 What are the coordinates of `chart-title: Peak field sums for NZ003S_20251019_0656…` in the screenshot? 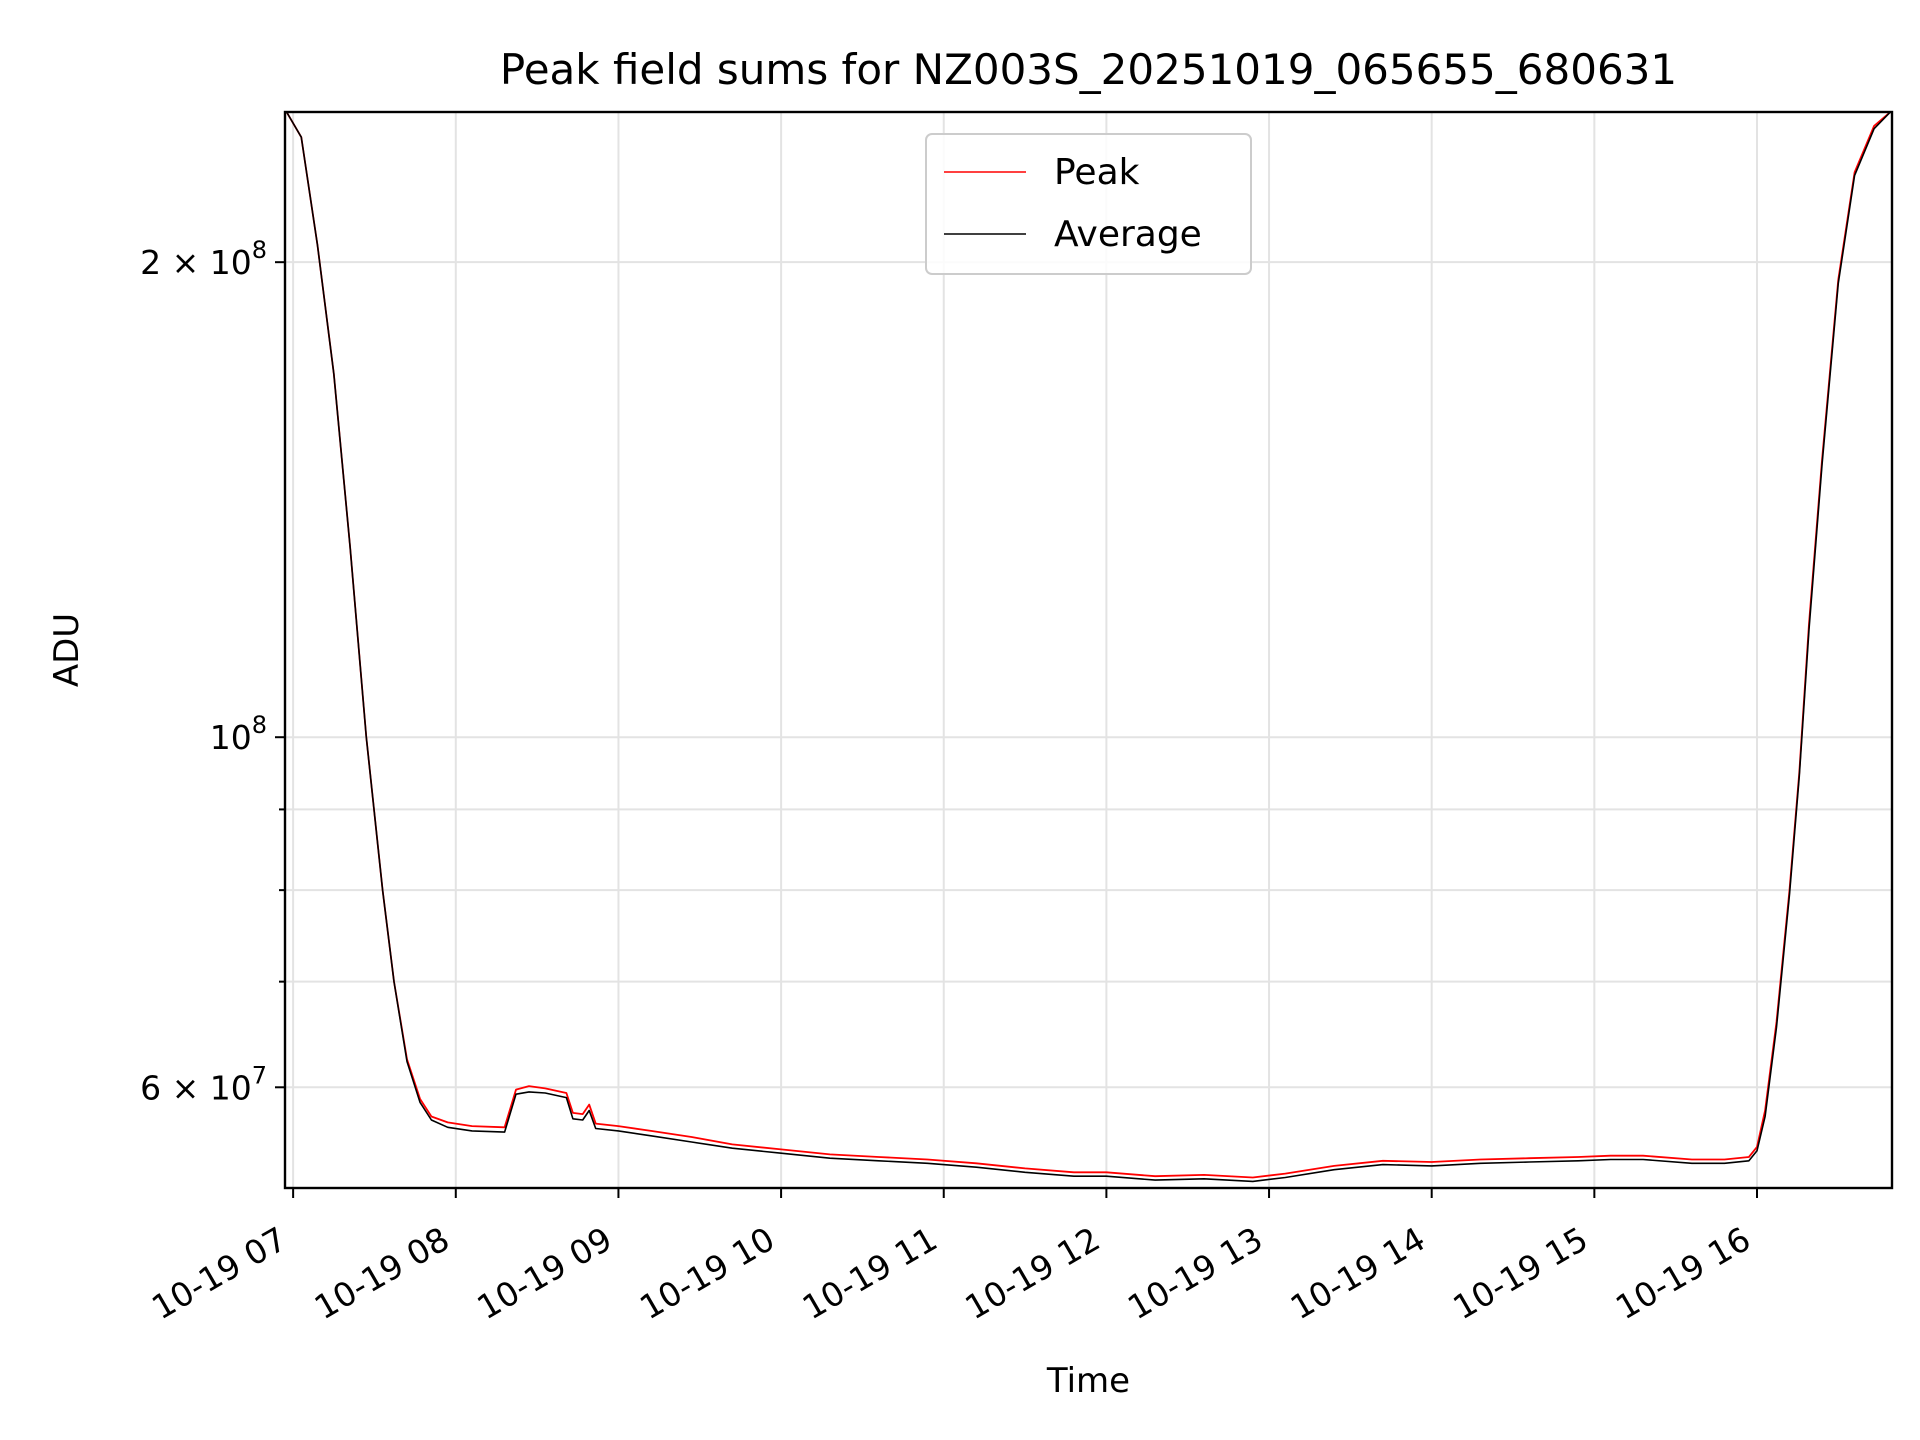 It's located at (1088, 69).